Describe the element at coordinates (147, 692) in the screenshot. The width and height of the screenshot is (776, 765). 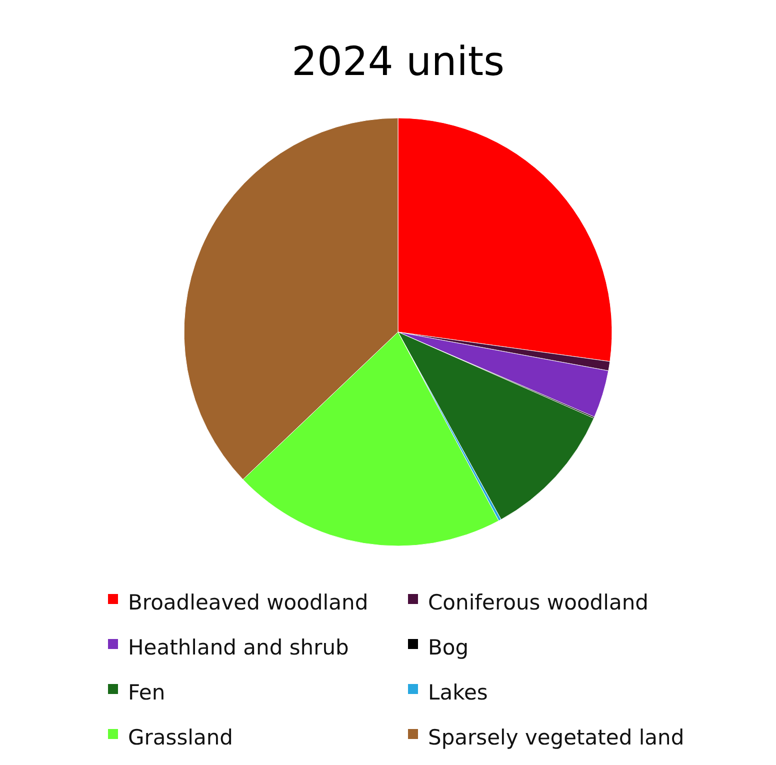
I see `legend-label: Fen` at that location.